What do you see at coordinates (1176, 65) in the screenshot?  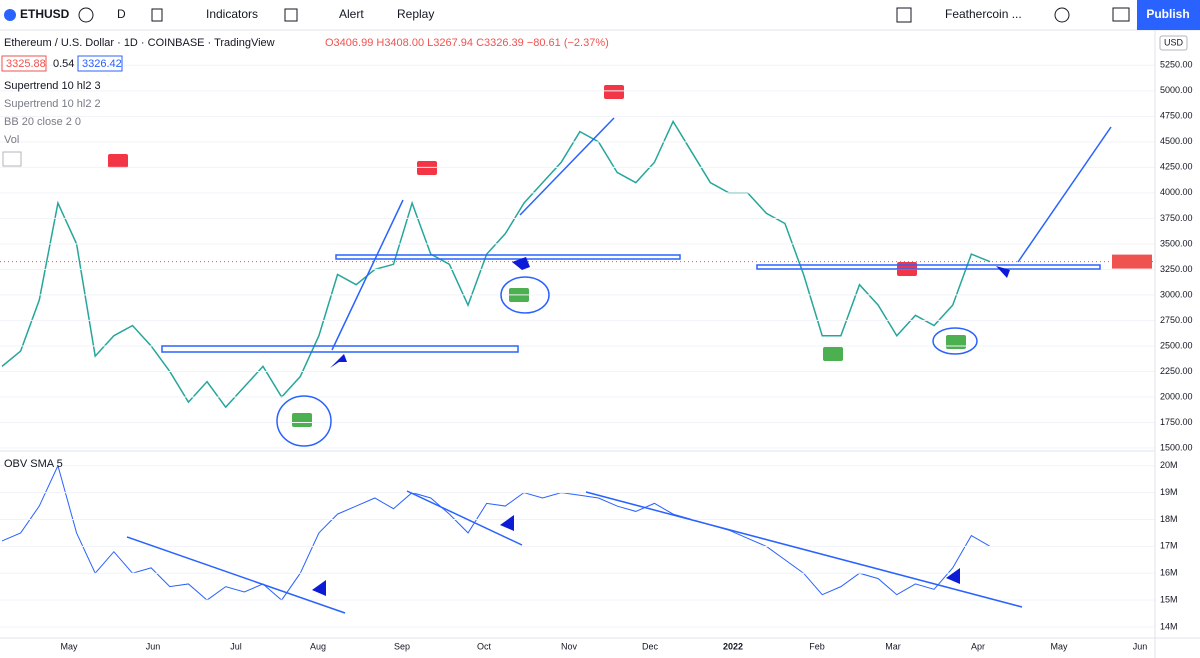 I see `y-tick-label: 5250.00` at bounding box center [1176, 65].